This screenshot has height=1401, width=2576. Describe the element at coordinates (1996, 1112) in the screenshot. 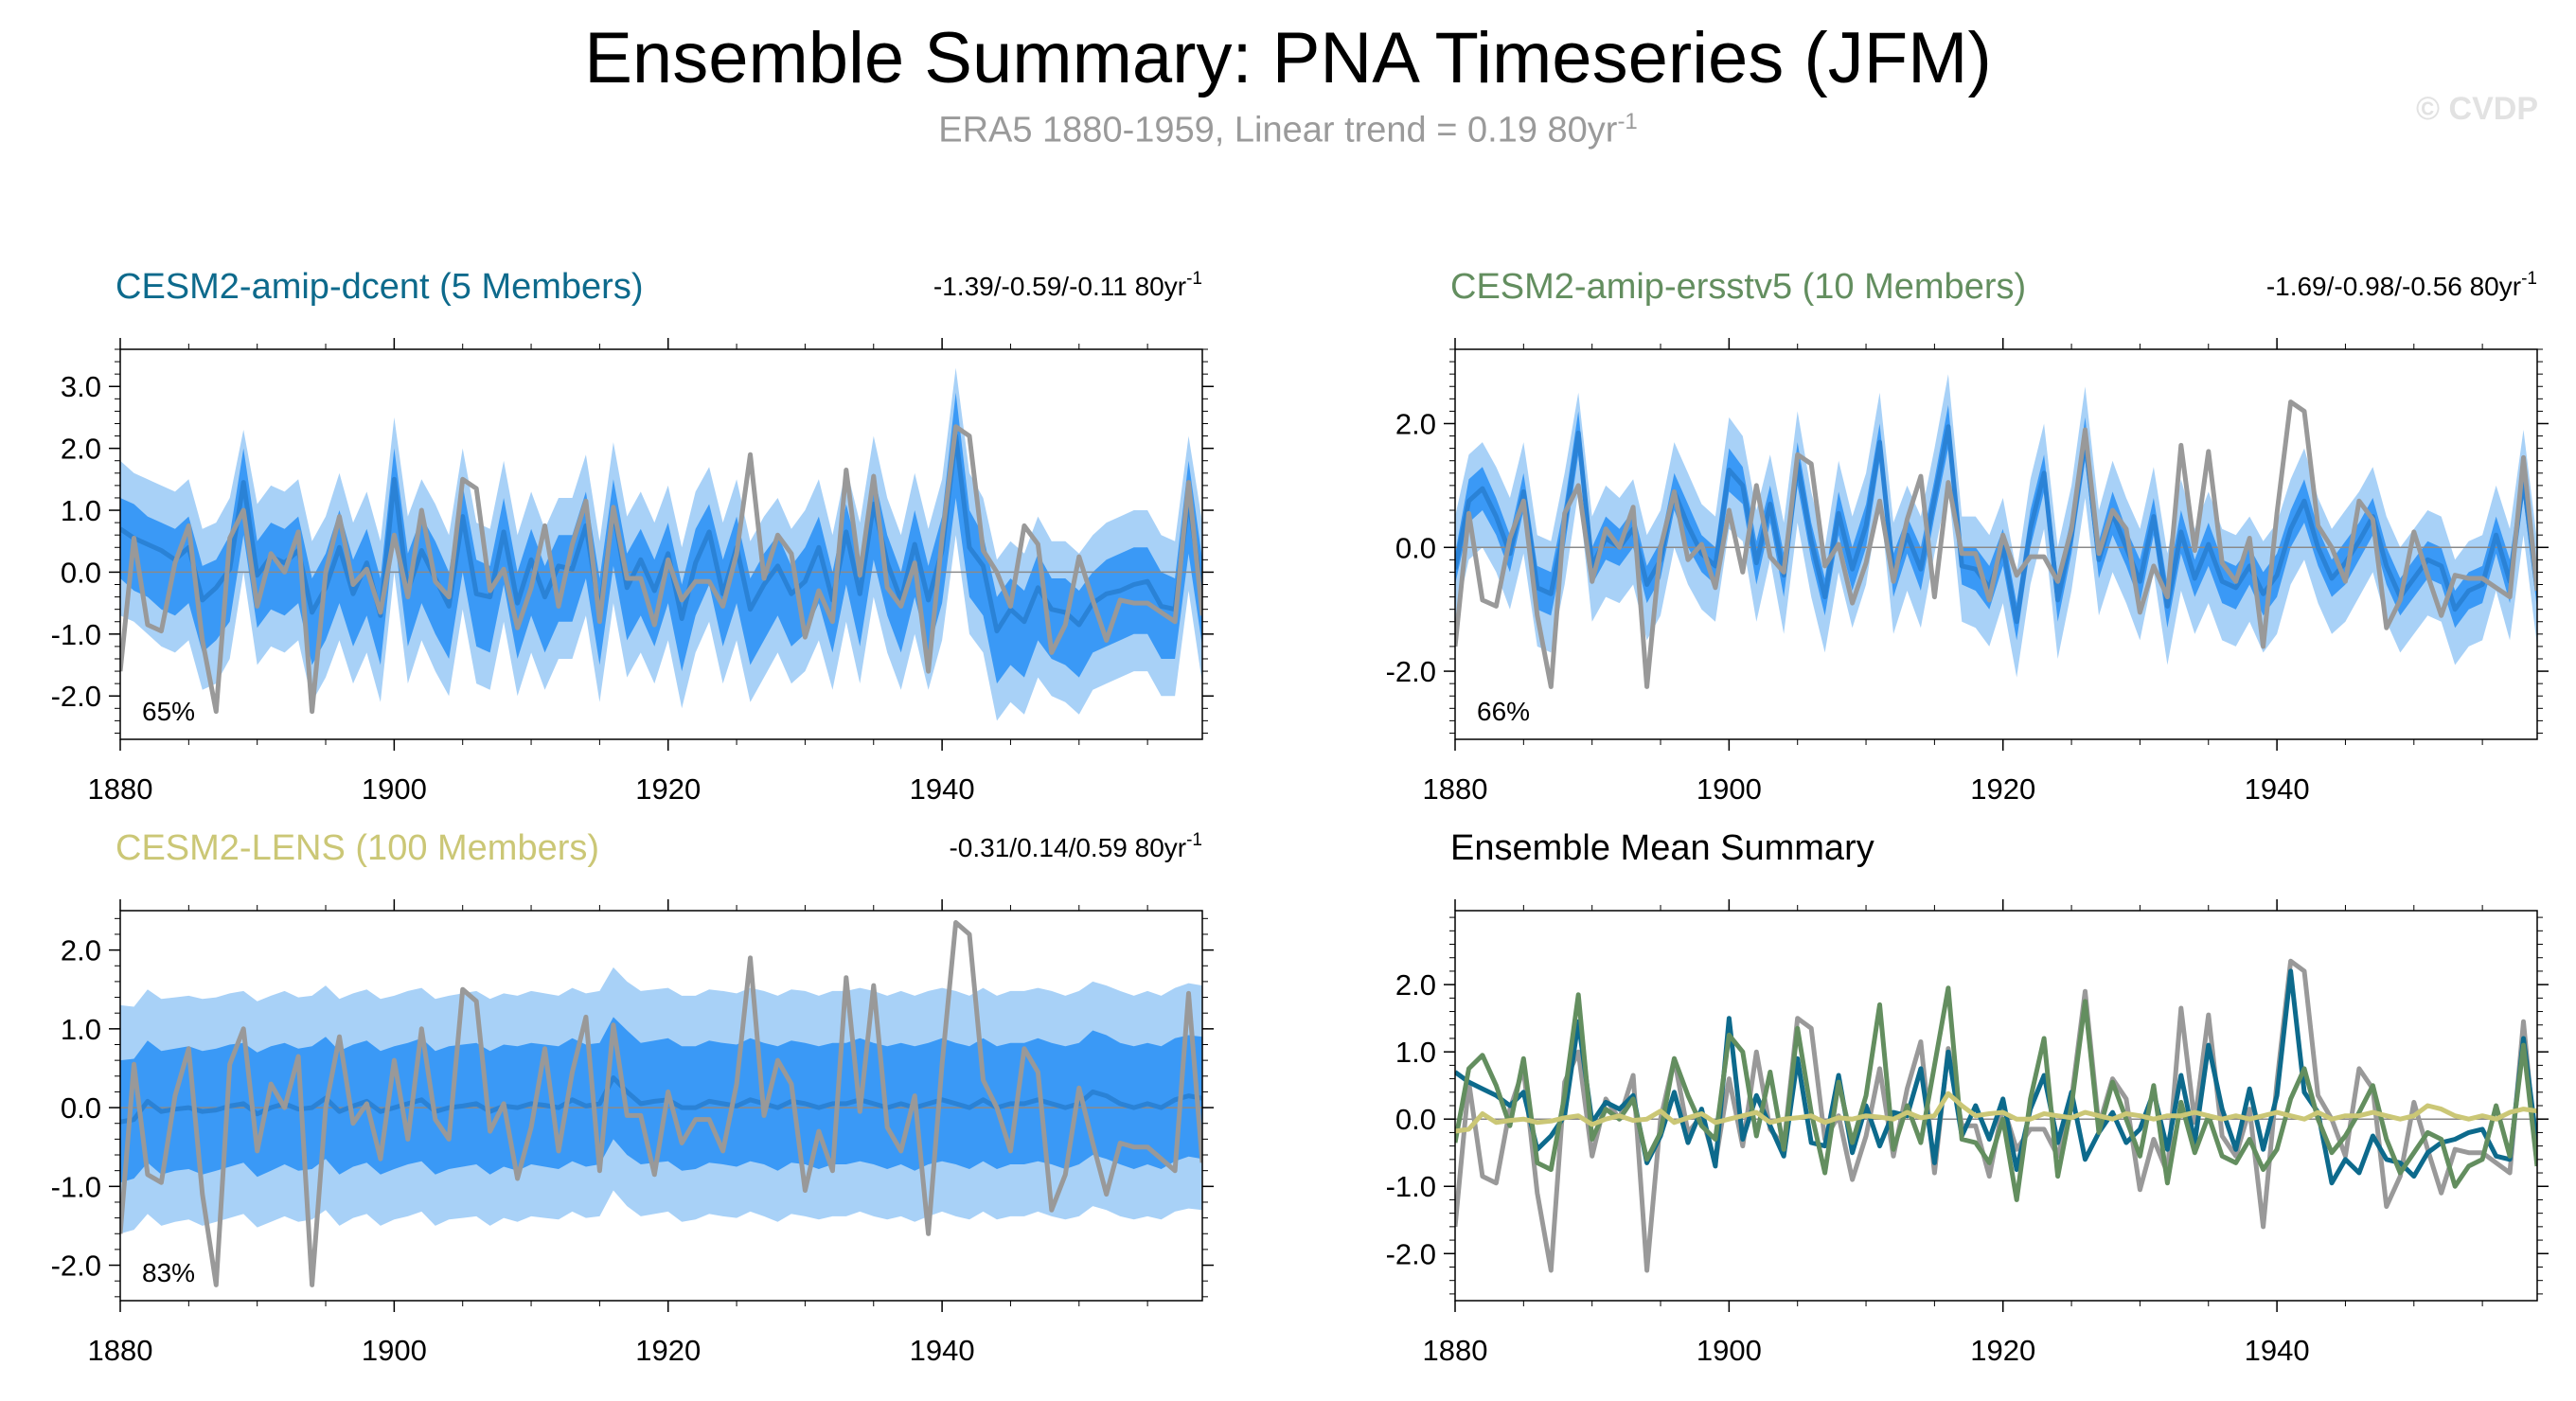

I see `series-line-cesm2-lens` at that location.